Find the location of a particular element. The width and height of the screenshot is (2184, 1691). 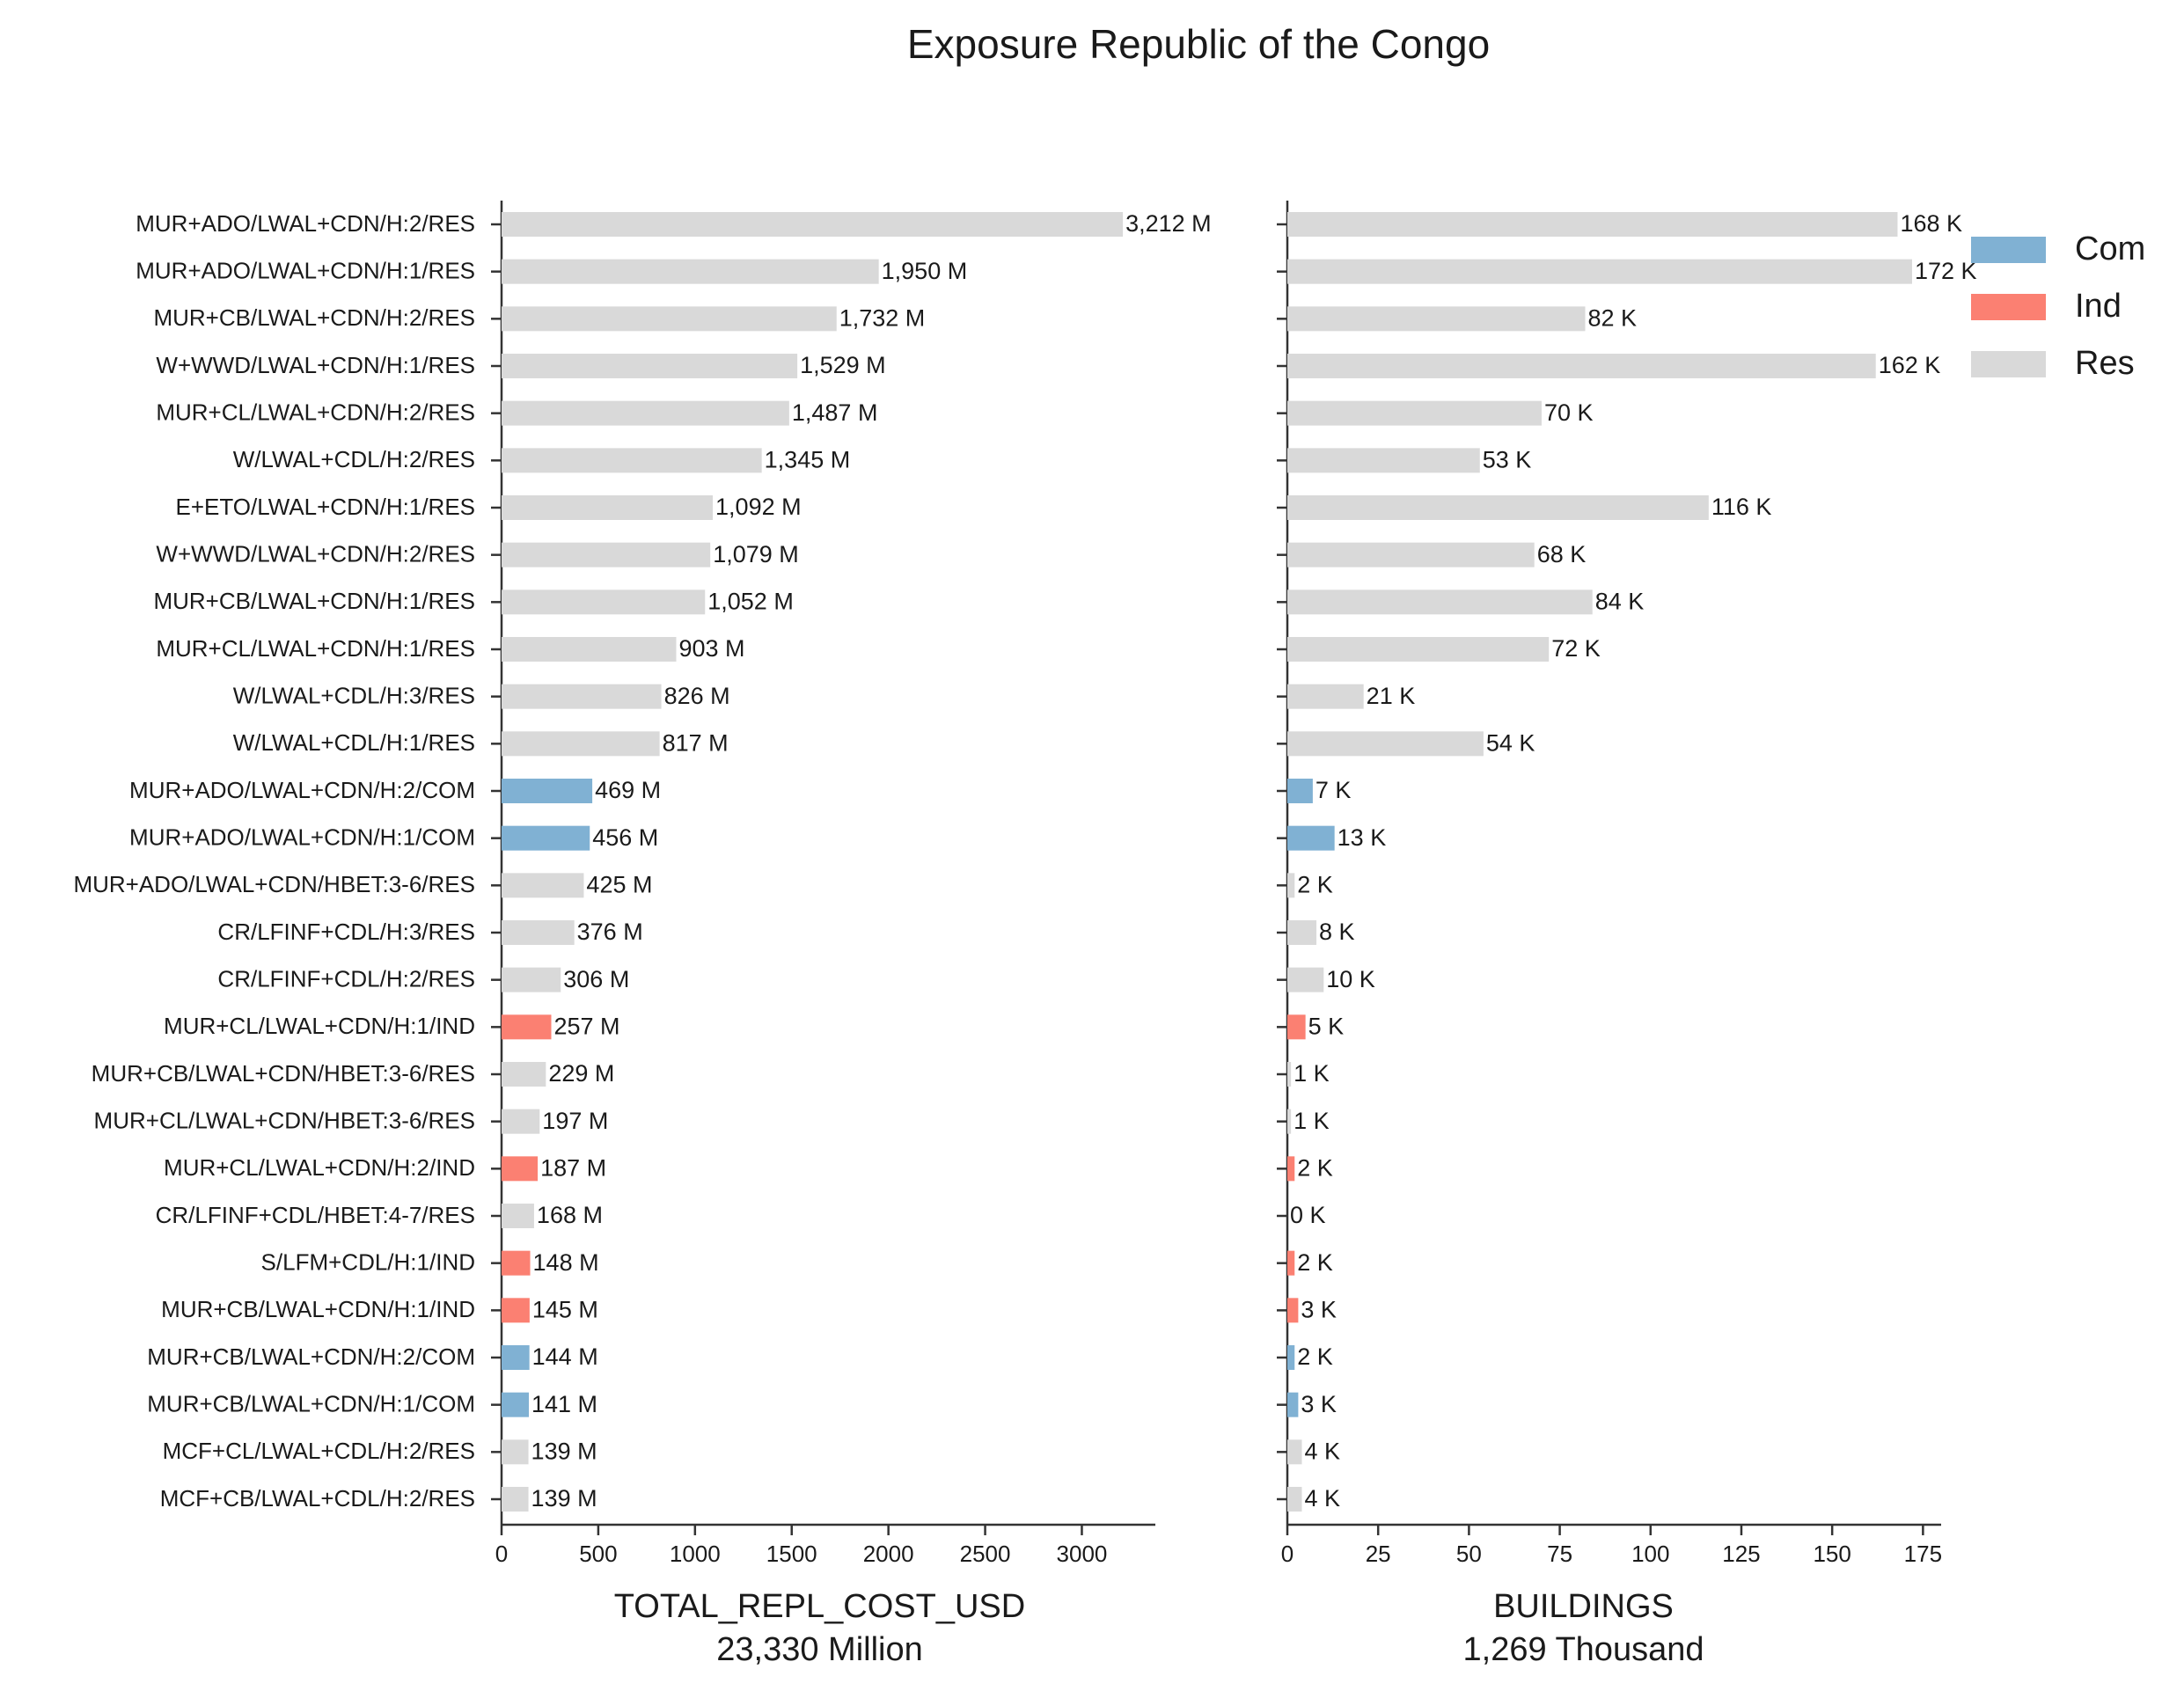

x-axis-total: 23,330 Million is located at coordinates (819, 1649).